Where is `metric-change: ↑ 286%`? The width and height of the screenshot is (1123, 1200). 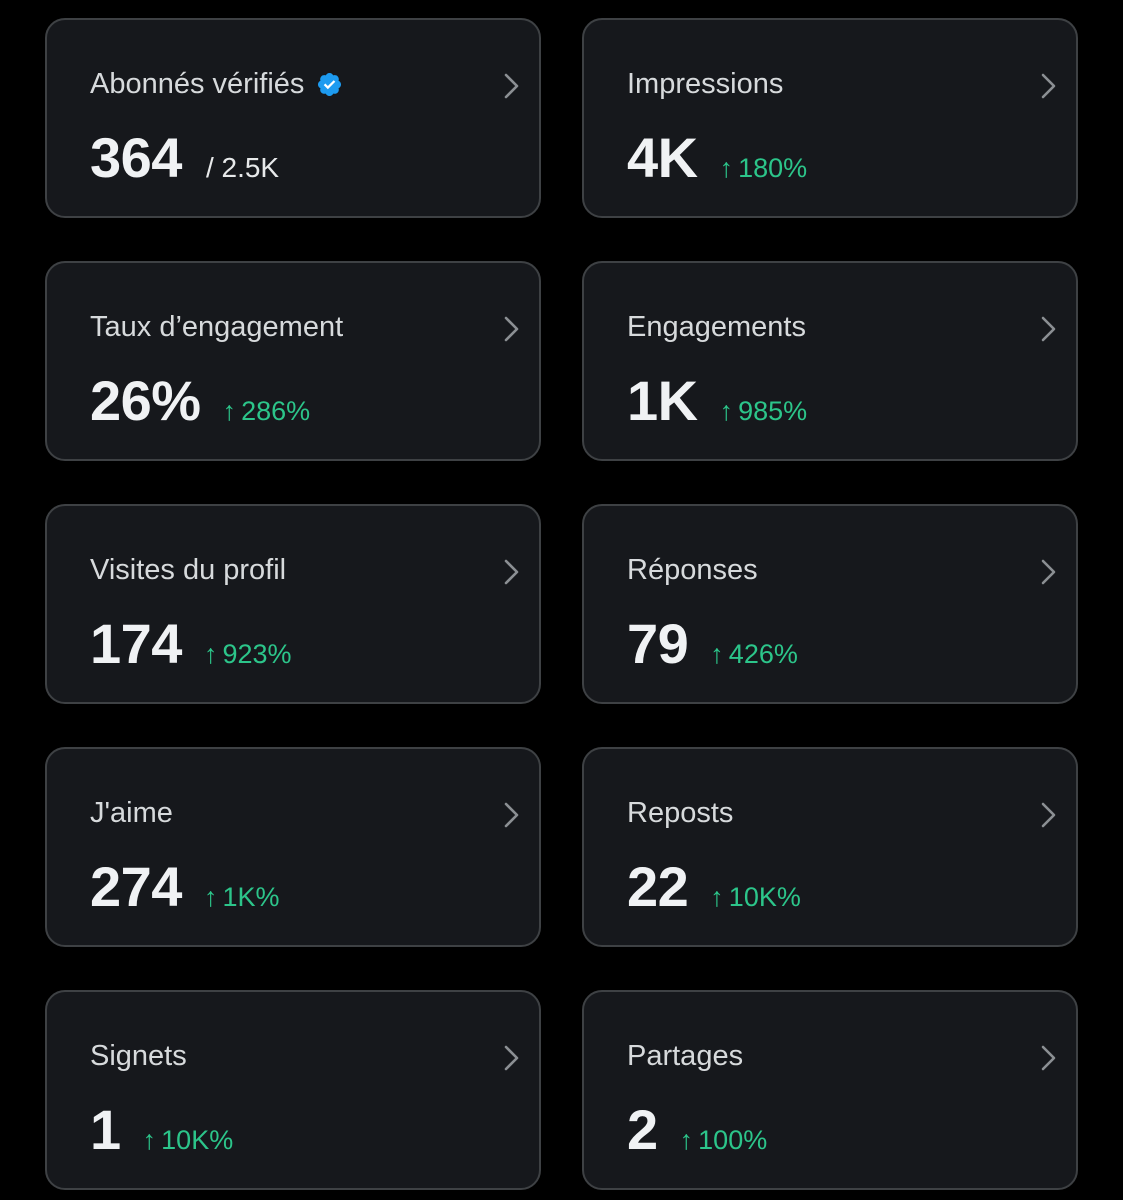
metric-change: ↑ 286% is located at coordinates (267, 411).